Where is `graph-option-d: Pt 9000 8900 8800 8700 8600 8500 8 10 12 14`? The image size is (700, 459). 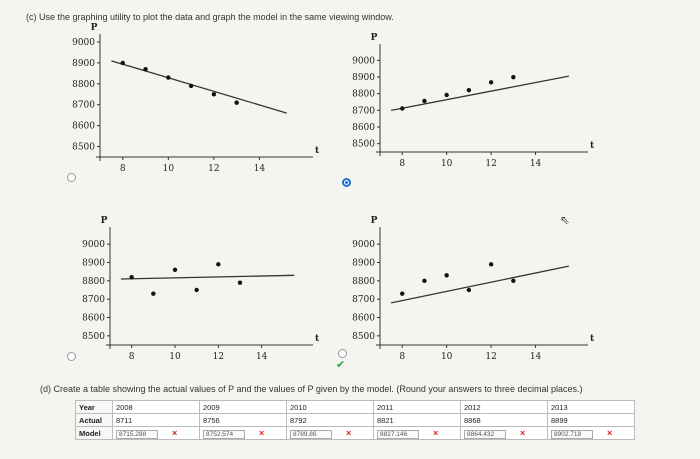 graph-option-d: Pt 9000 8900 8800 8700 8600 8500 8 10 12 14 is located at coordinates (473, 289).